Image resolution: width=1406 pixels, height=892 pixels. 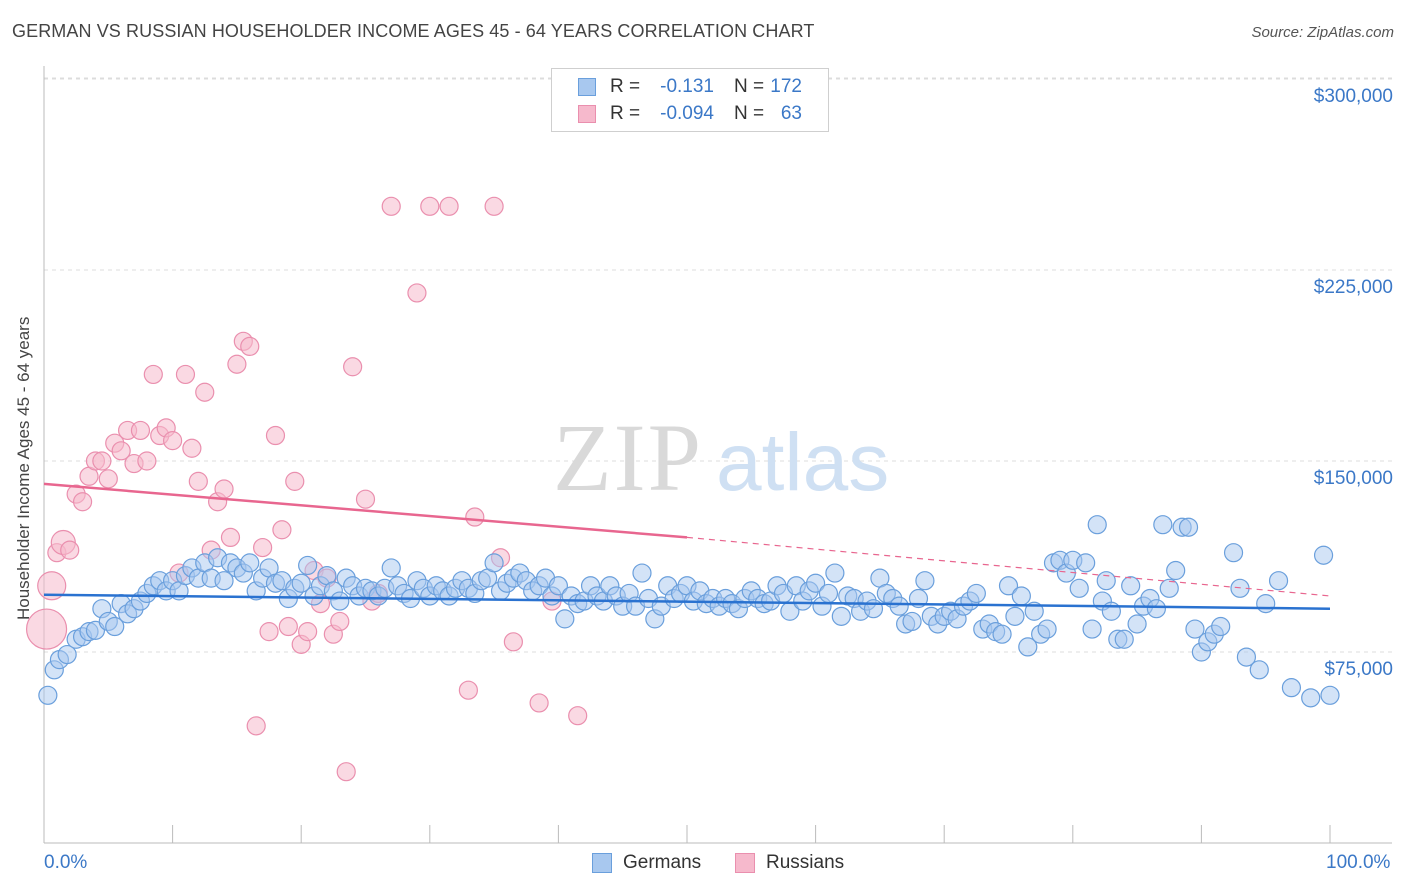 I want to click on x-tick-label-min: 0.0%, so click(x=66, y=862).